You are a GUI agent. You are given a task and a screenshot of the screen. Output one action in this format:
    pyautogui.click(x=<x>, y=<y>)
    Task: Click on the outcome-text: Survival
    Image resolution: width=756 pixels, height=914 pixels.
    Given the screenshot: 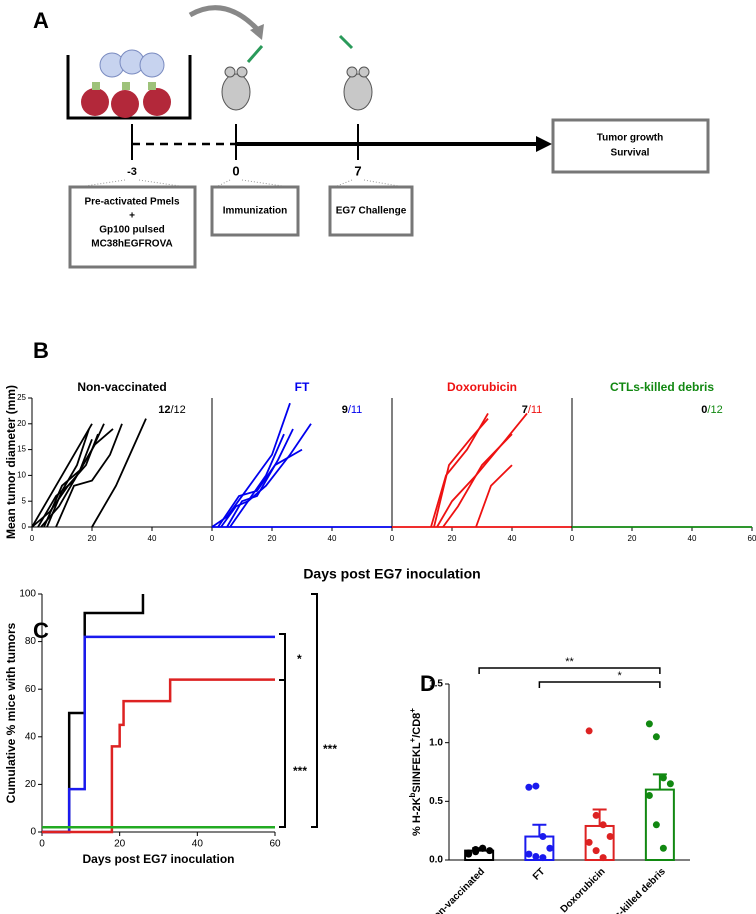 What is the action you would take?
    pyautogui.click(x=630, y=153)
    